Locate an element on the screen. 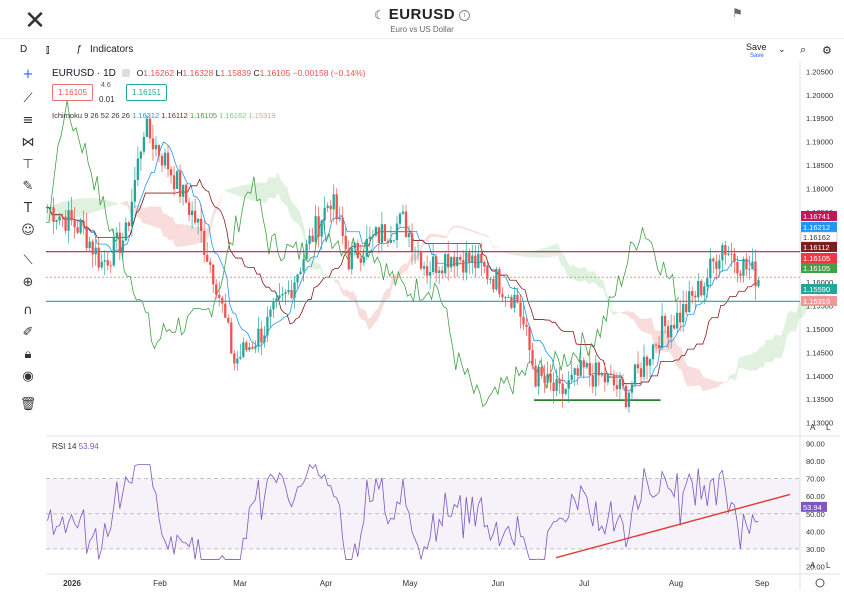 The image size is (844, 611). ichimoku-label: Ichimoku 9 26 52 26 26 is located at coordinates (91, 115).